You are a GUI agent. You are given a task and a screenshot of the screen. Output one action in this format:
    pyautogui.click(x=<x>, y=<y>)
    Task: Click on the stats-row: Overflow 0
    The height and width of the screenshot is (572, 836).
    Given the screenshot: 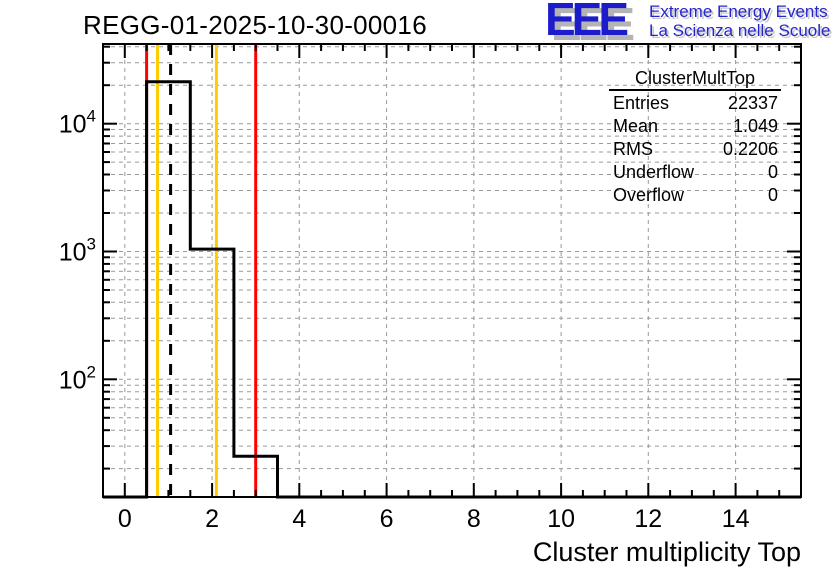 What is the action you would take?
    pyautogui.click(x=695, y=196)
    